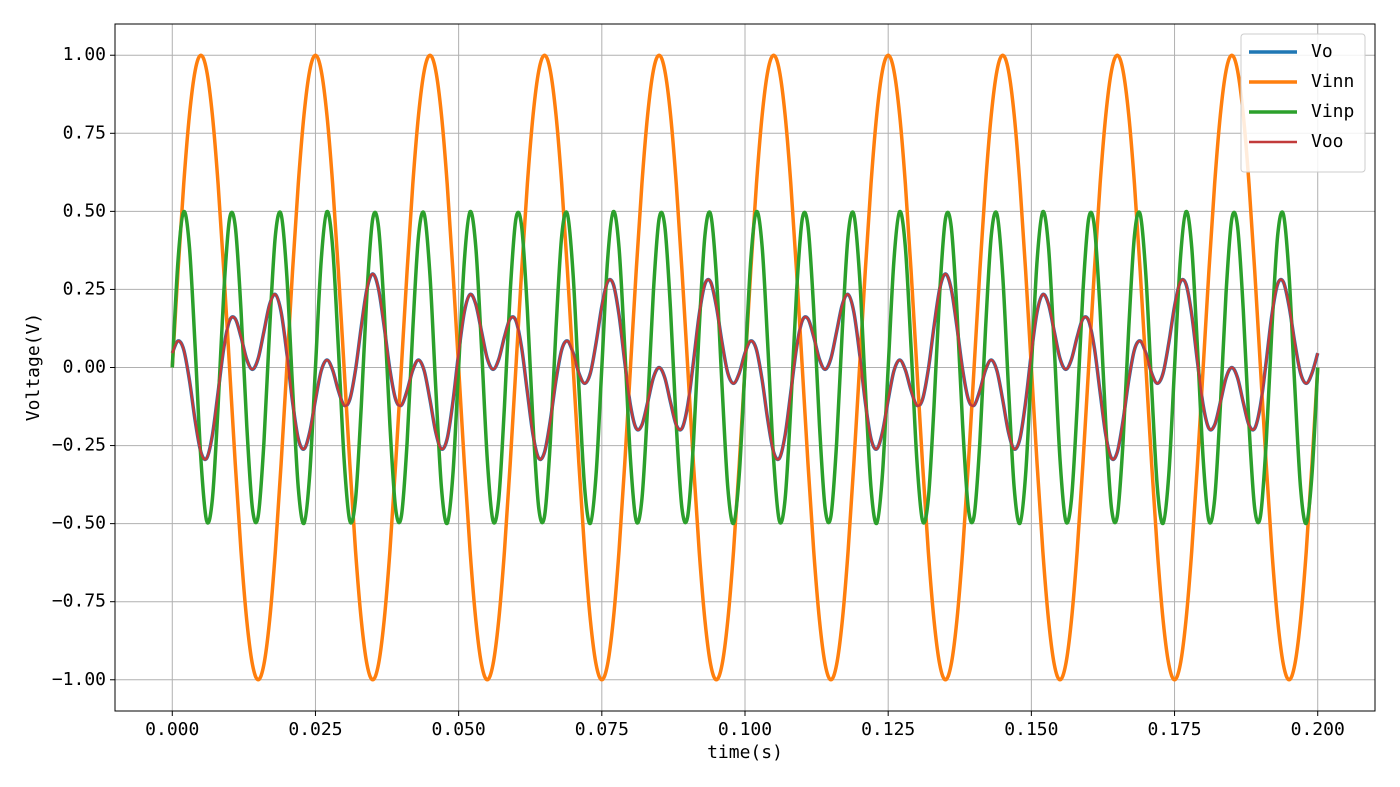 The height and width of the screenshot is (787, 1400). What do you see at coordinates (33, 367) in the screenshot?
I see `y-axis-label: Voltage(V)` at bounding box center [33, 367].